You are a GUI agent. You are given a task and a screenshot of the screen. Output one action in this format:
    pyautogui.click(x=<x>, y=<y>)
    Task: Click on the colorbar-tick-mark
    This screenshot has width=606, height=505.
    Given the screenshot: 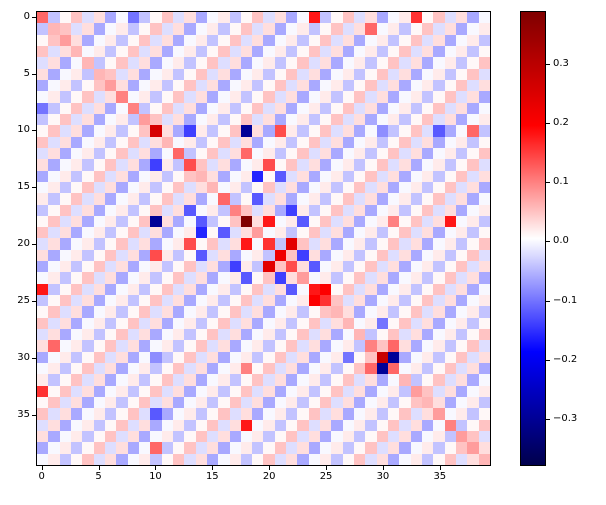 What is the action you would take?
    pyautogui.click(x=548, y=124)
    